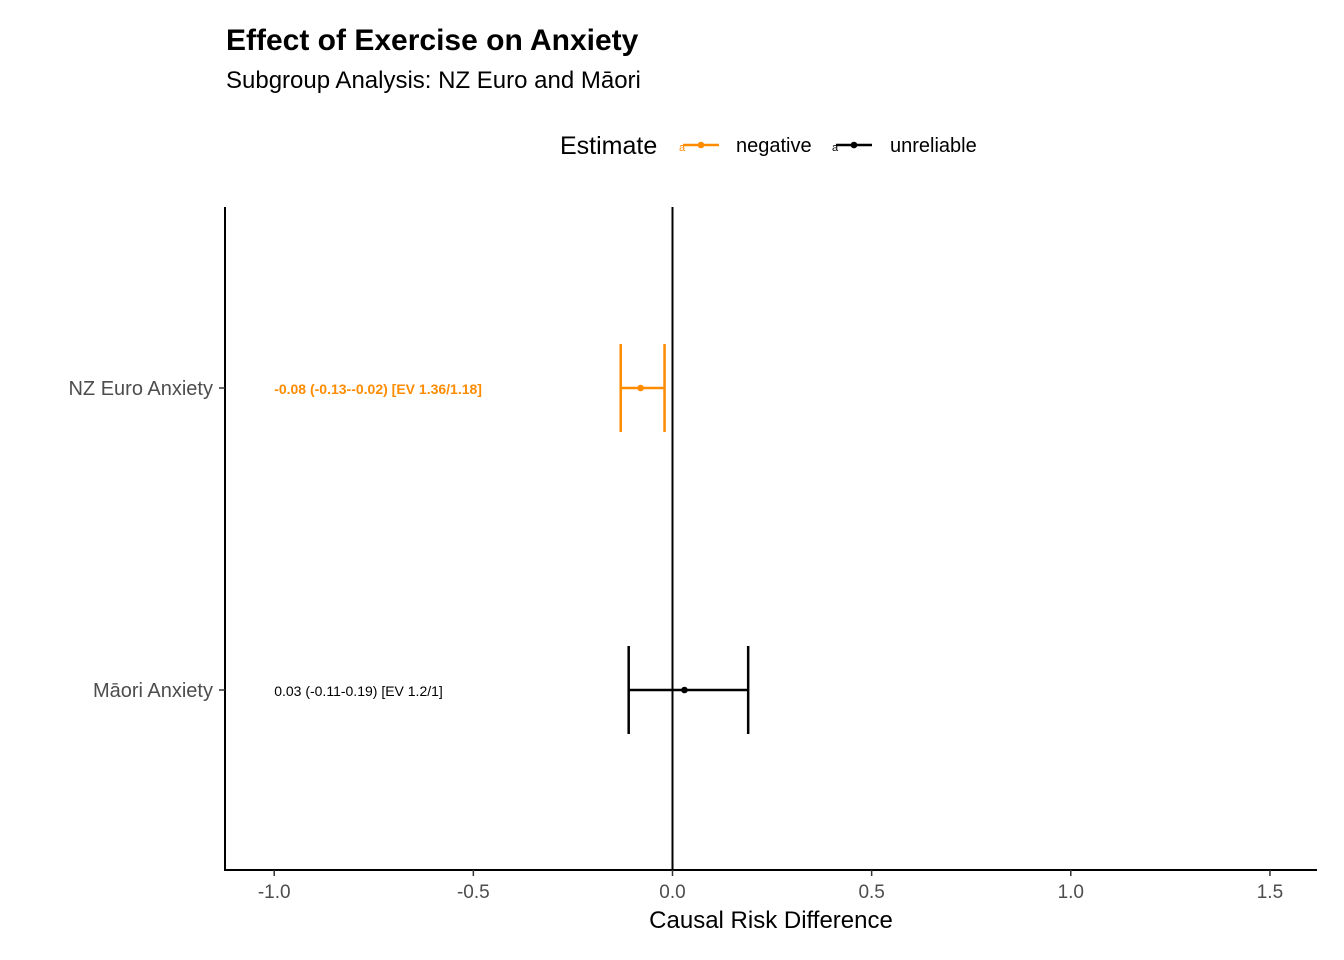  Describe the element at coordinates (140, 389) in the screenshot. I see `y-category-label: NZ Euro Anxiety` at that location.